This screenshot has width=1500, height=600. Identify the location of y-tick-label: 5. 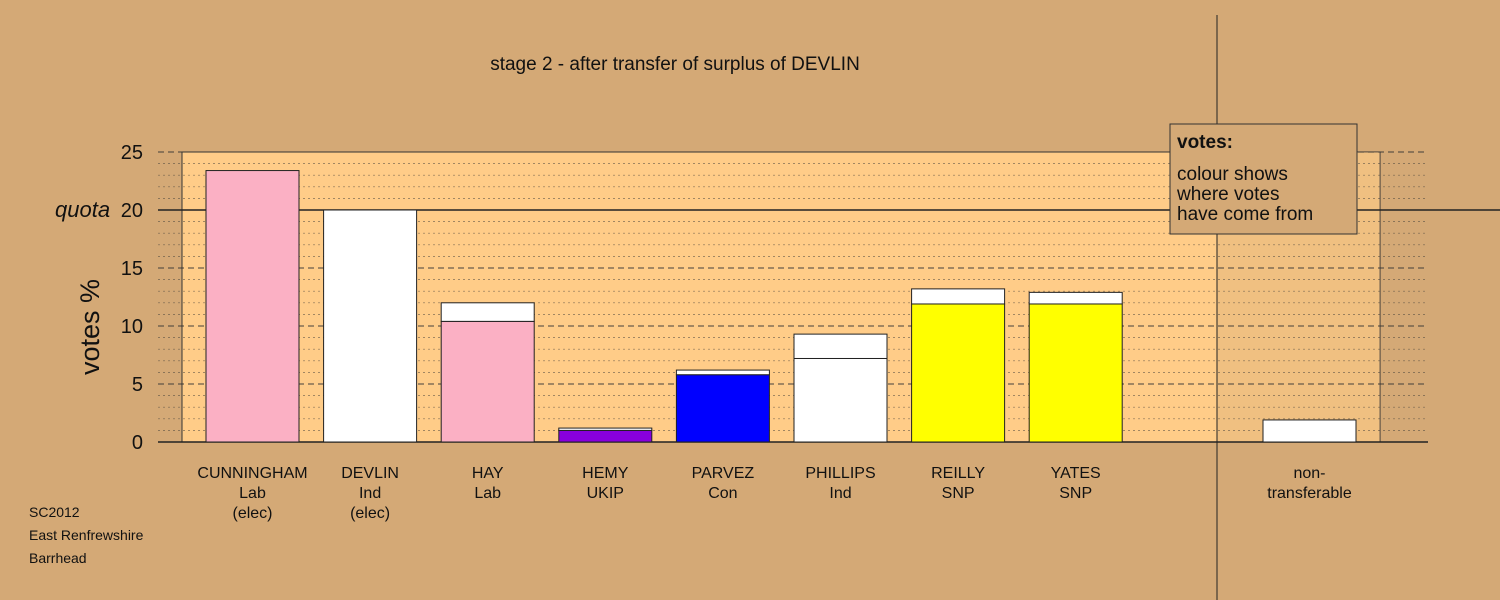
(137, 385).